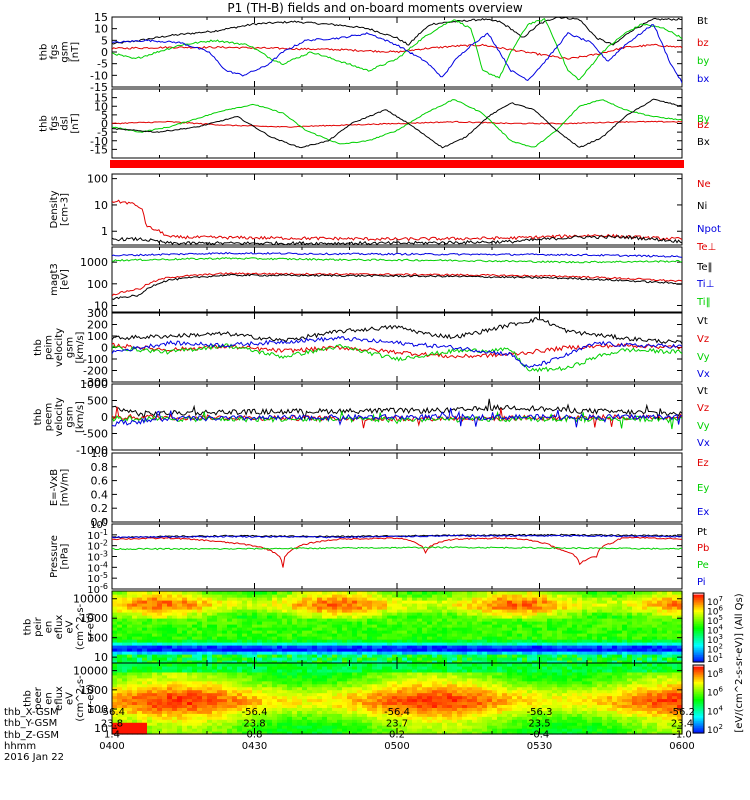 The height and width of the screenshot is (800, 750). What do you see at coordinates (97, 546) in the screenshot?
I see `ytick-pressure-2: 10⁻²` at bounding box center [97, 546].